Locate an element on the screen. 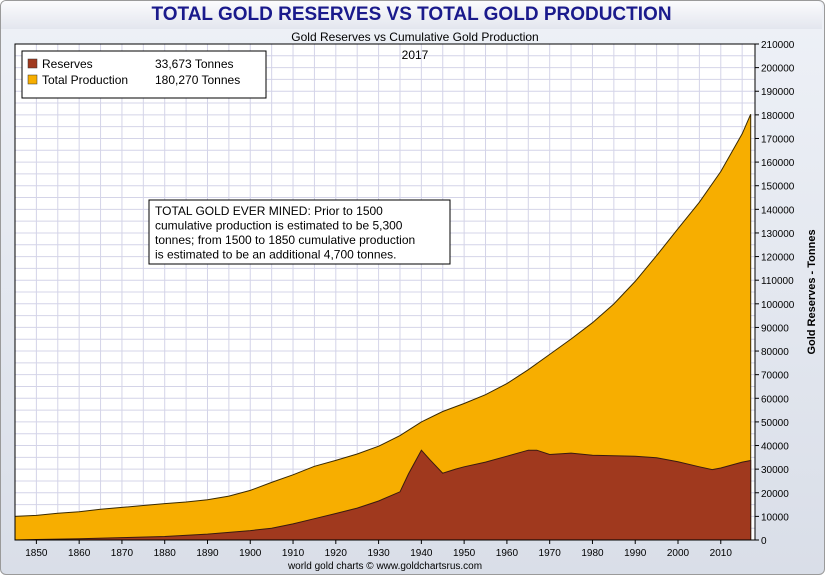 Image resolution: width=825 pixels, height=575 pixels. y-tick-label: 50000 is located at coordinates (775, 423).